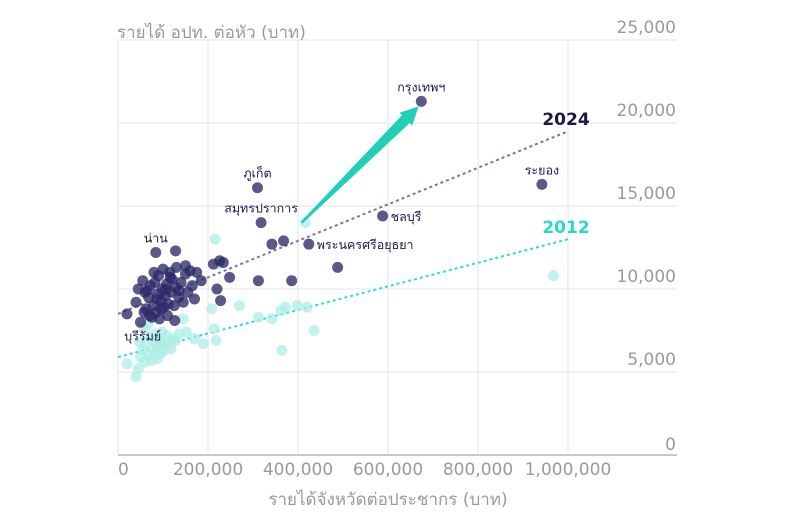 This screenshot has height=530, width=795. I want to click on x-axis-title: รายได้จังหวัดต่อประชากร (บาท), so click(387, 499).